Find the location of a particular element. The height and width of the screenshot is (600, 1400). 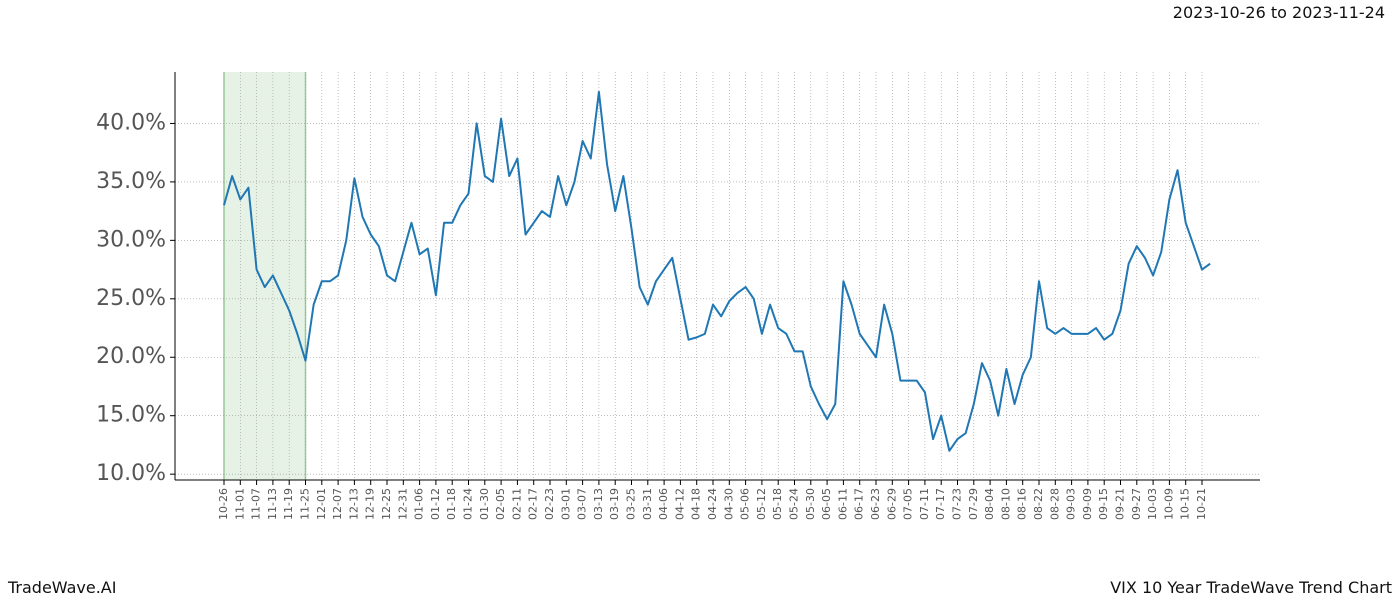

x-tick-label: 01-24 is located at coordinates (468, 504).